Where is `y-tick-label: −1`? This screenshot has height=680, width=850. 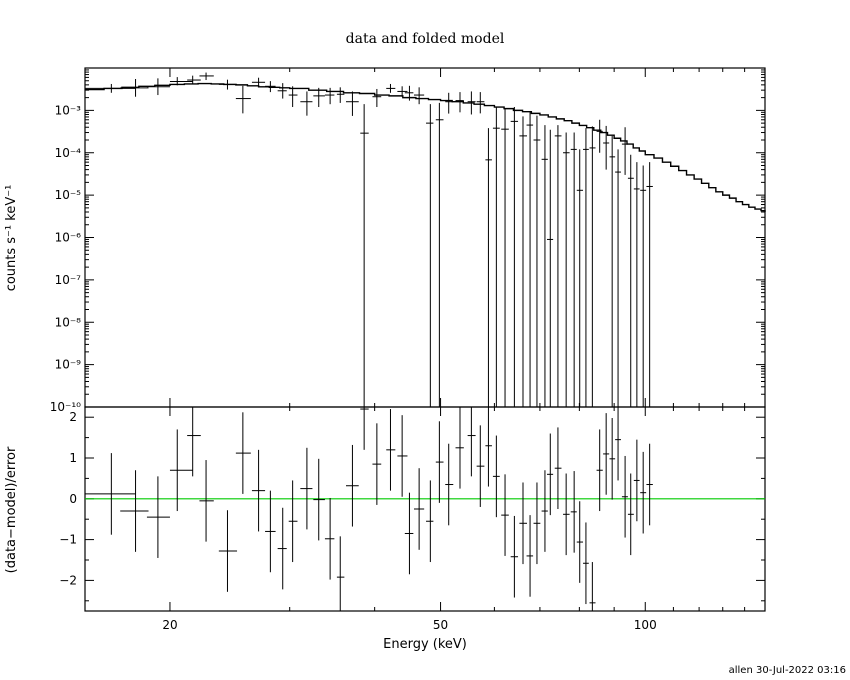
y-tick-label: −1 is located at coordinates (68, 540).